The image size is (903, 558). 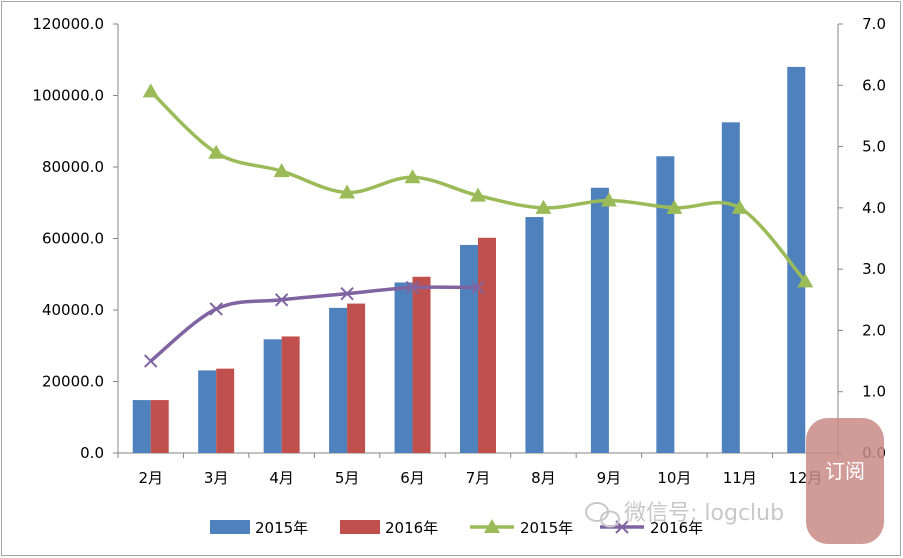 I want to click on x-tick-label: 6月, so click(x=412, y=478).